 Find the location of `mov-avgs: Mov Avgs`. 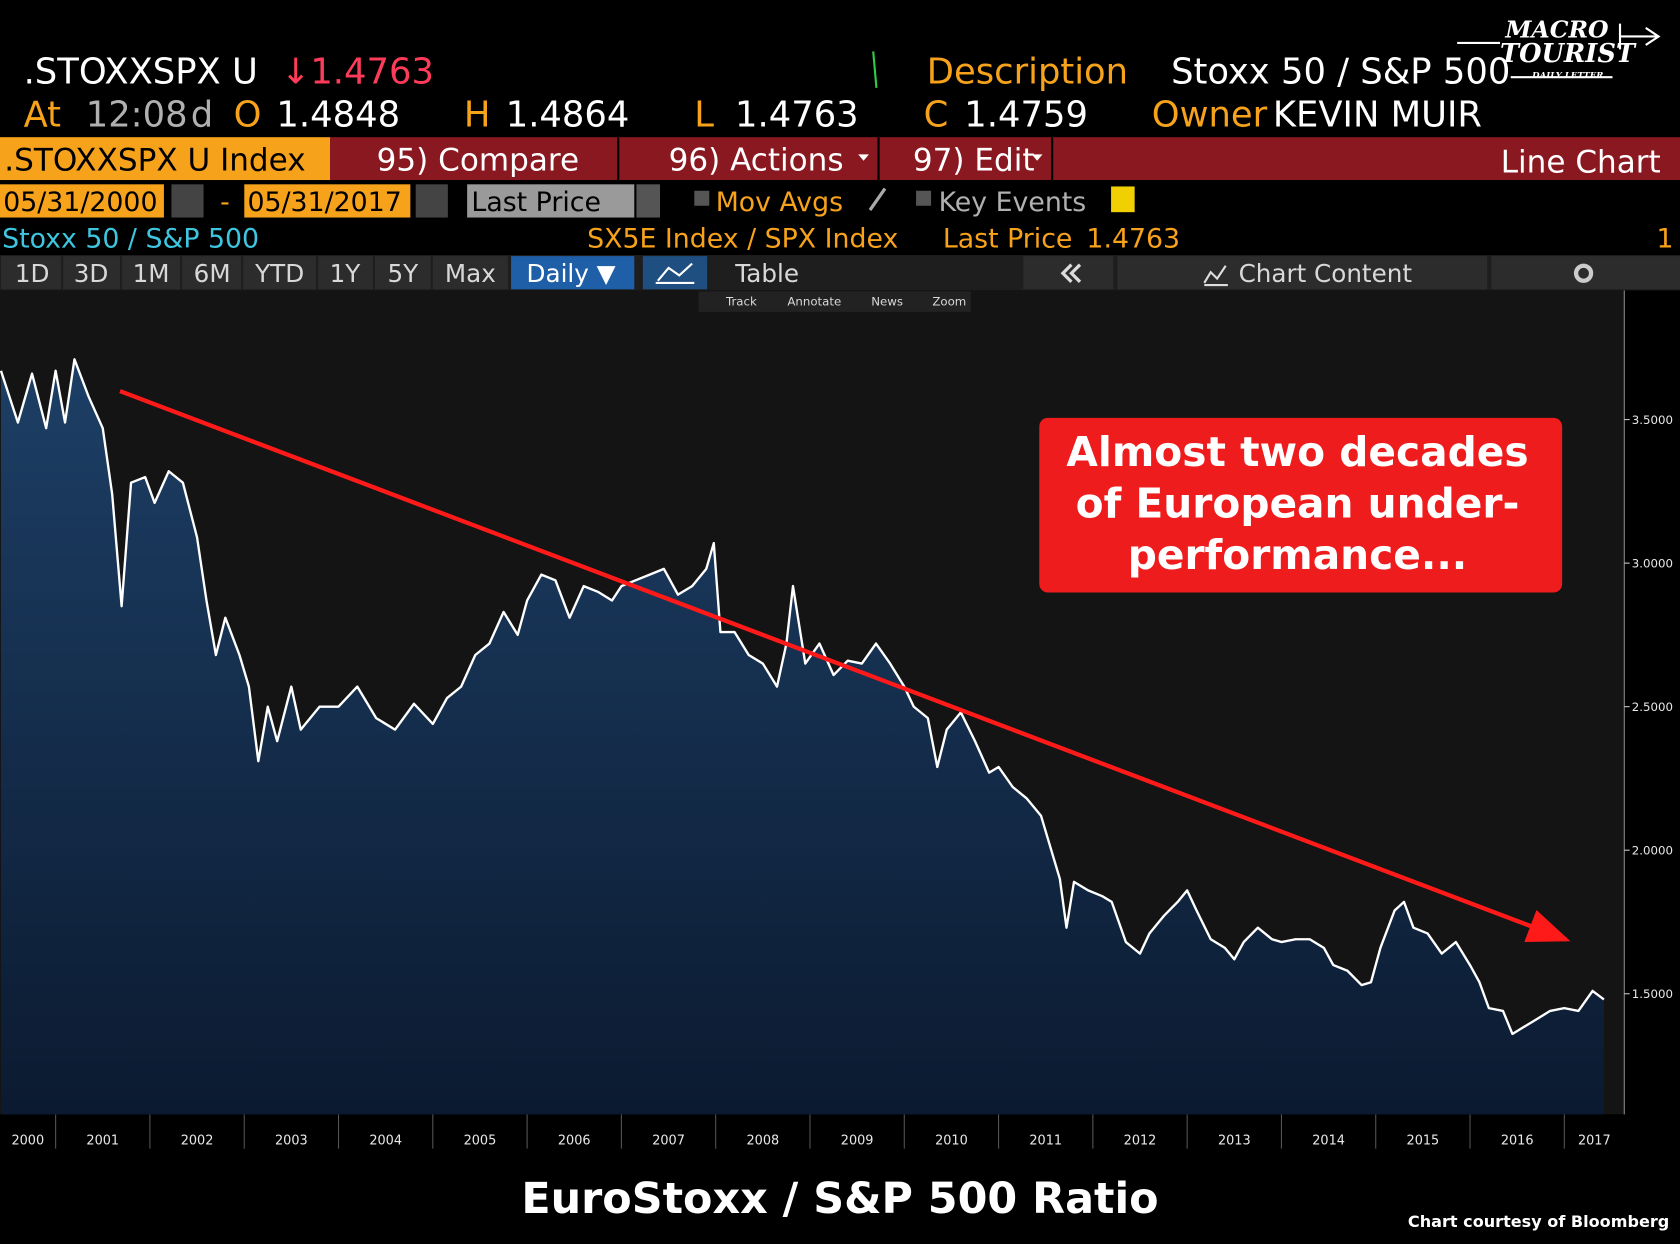

mov-avgs: Mov Avgs is located at coordinates (779, 202).